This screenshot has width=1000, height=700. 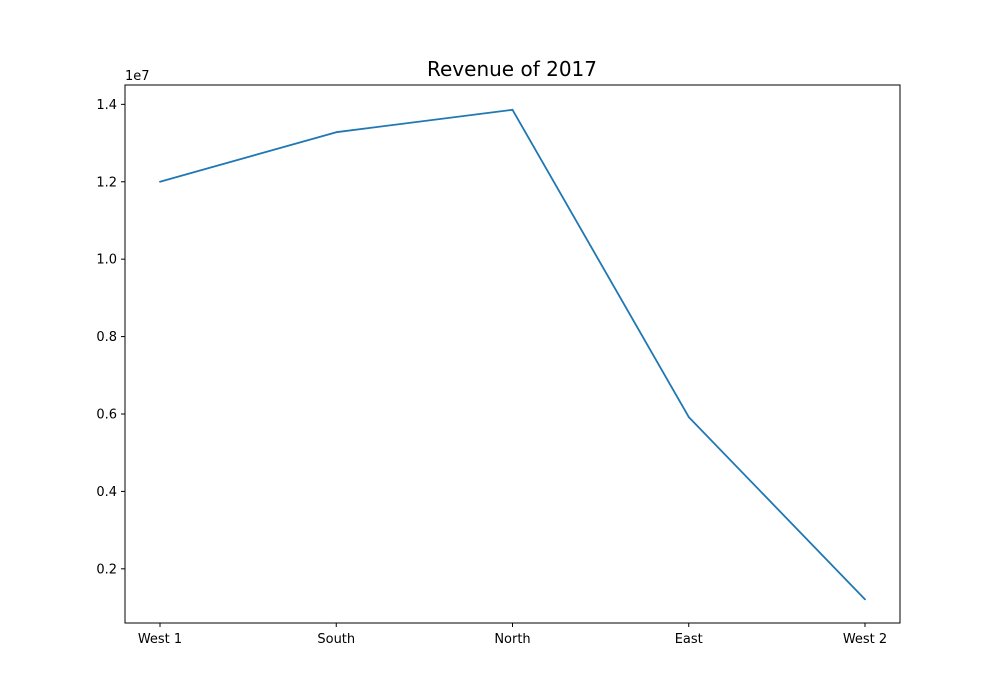 What do you see at coordinates (106, 569) in the screenshot?
I see `y-tick-label: 0.2` at bounding box center [106, 569].